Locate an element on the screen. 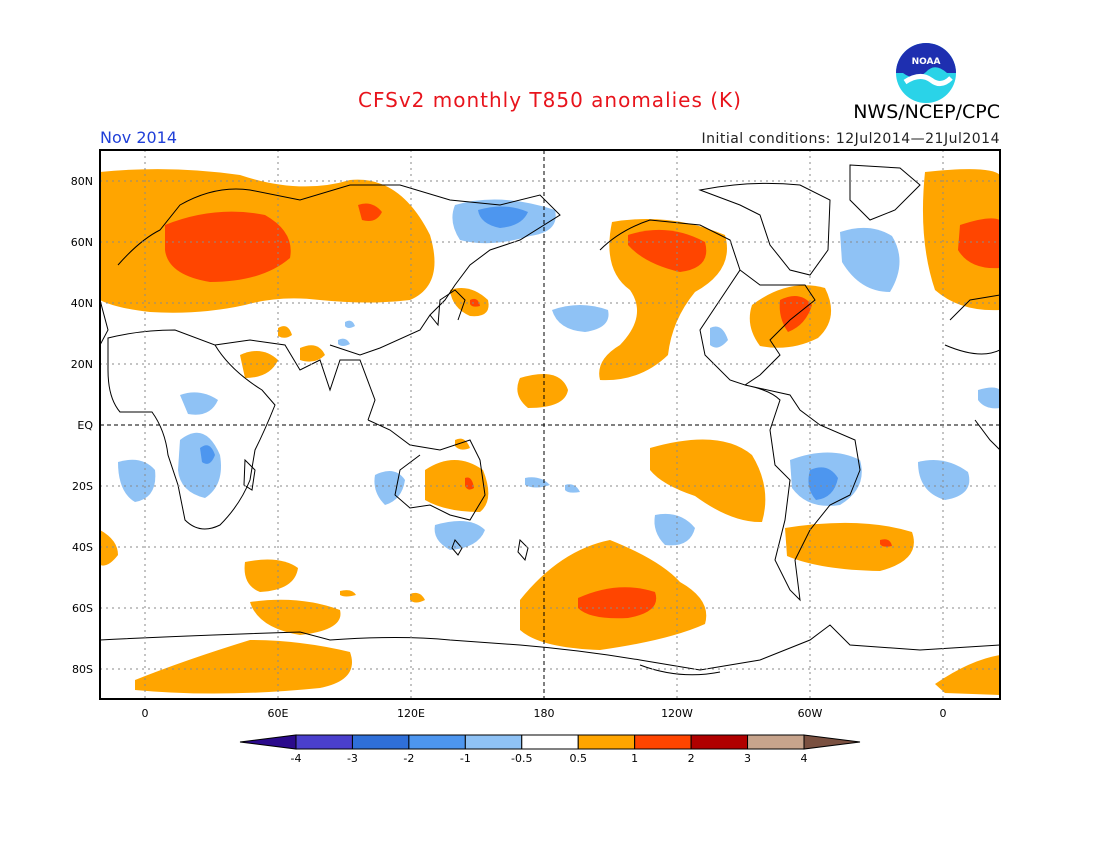 This screenshot has width=1100, height=850. lon-label: 60E is located at coordinates (278, 713).